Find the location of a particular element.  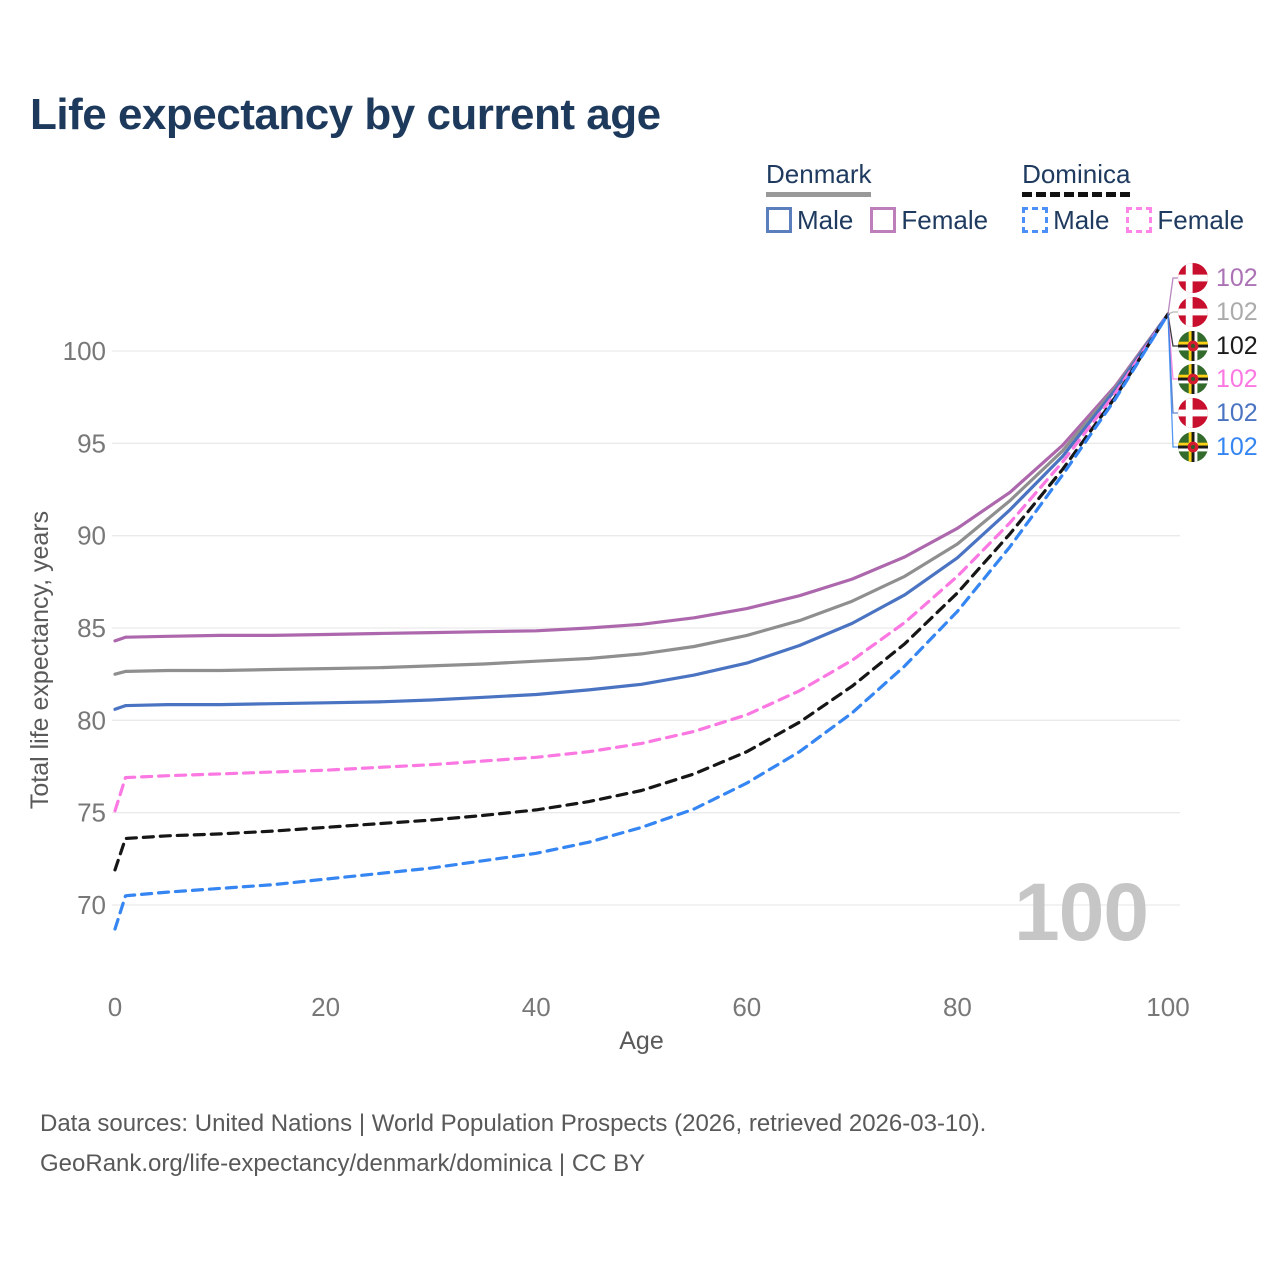

y-tick-label: 70 is located at coordinates (91, 905).